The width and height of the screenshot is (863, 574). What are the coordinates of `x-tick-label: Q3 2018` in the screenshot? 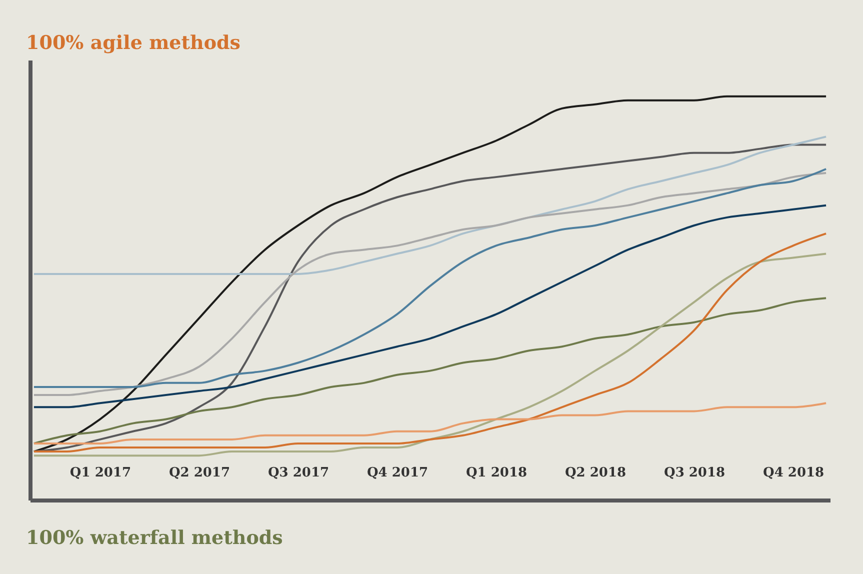 It's located at (695, 473).